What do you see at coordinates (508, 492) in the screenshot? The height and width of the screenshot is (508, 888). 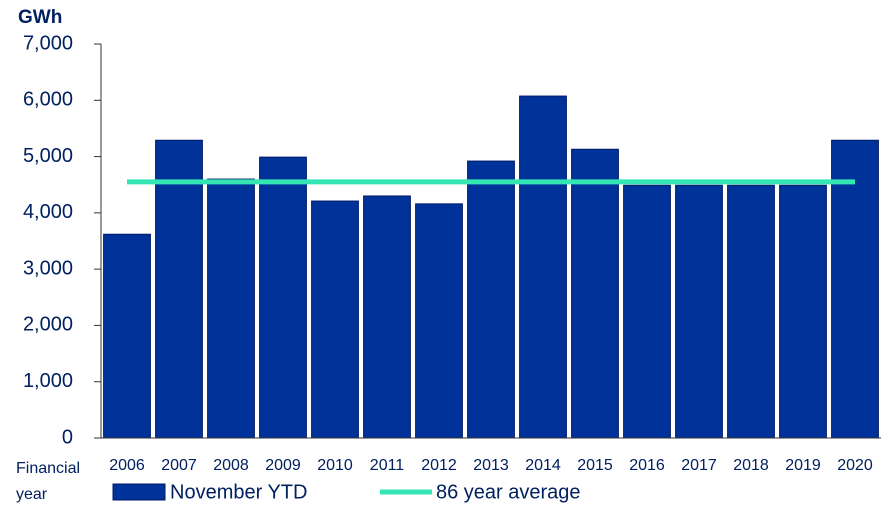 I see `legend-label: 86 year average` at bounding box center [508, 492].